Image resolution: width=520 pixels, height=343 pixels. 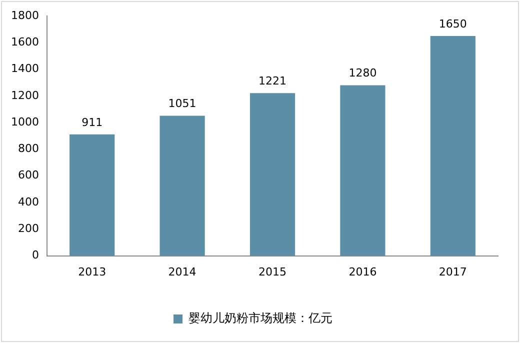 I want to click on x-tick-label: 2014, so click(x=182, y=271).